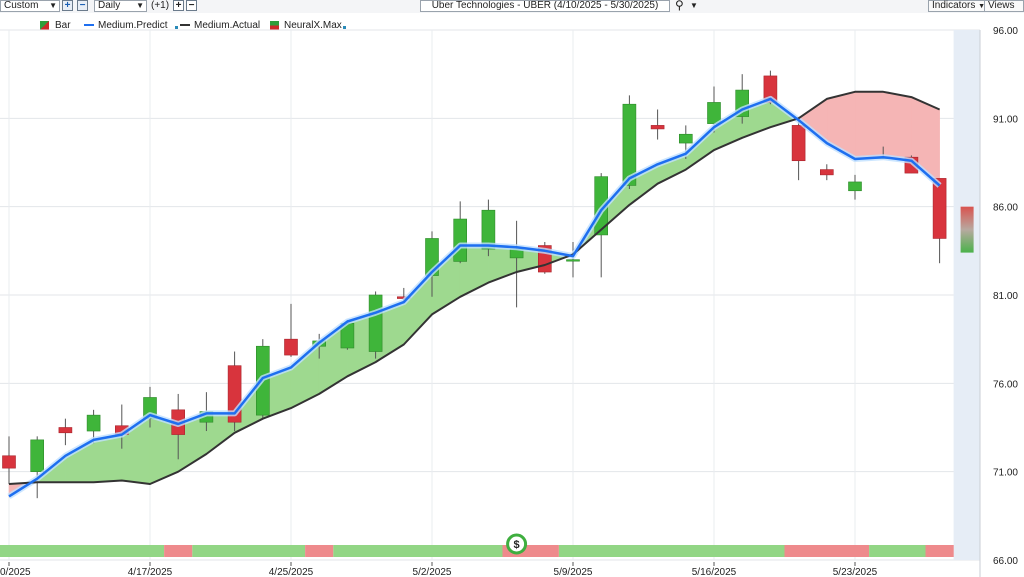 The width and height of the screenshot is (1024, 577). Describe the element at coordinates (1005, 119) in the screenshot. I see `y-tick-label: 91.00` at that location.